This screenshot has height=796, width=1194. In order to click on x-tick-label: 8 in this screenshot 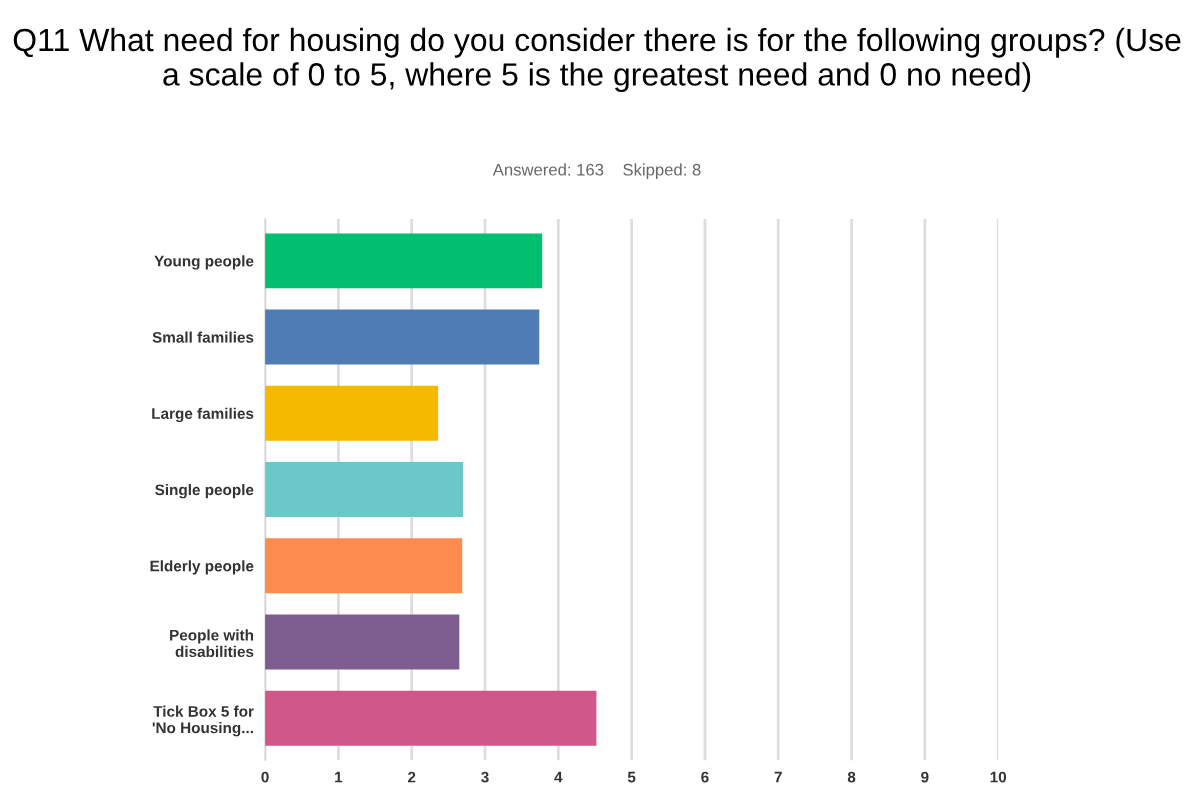, I will do `click(851, 777)`.